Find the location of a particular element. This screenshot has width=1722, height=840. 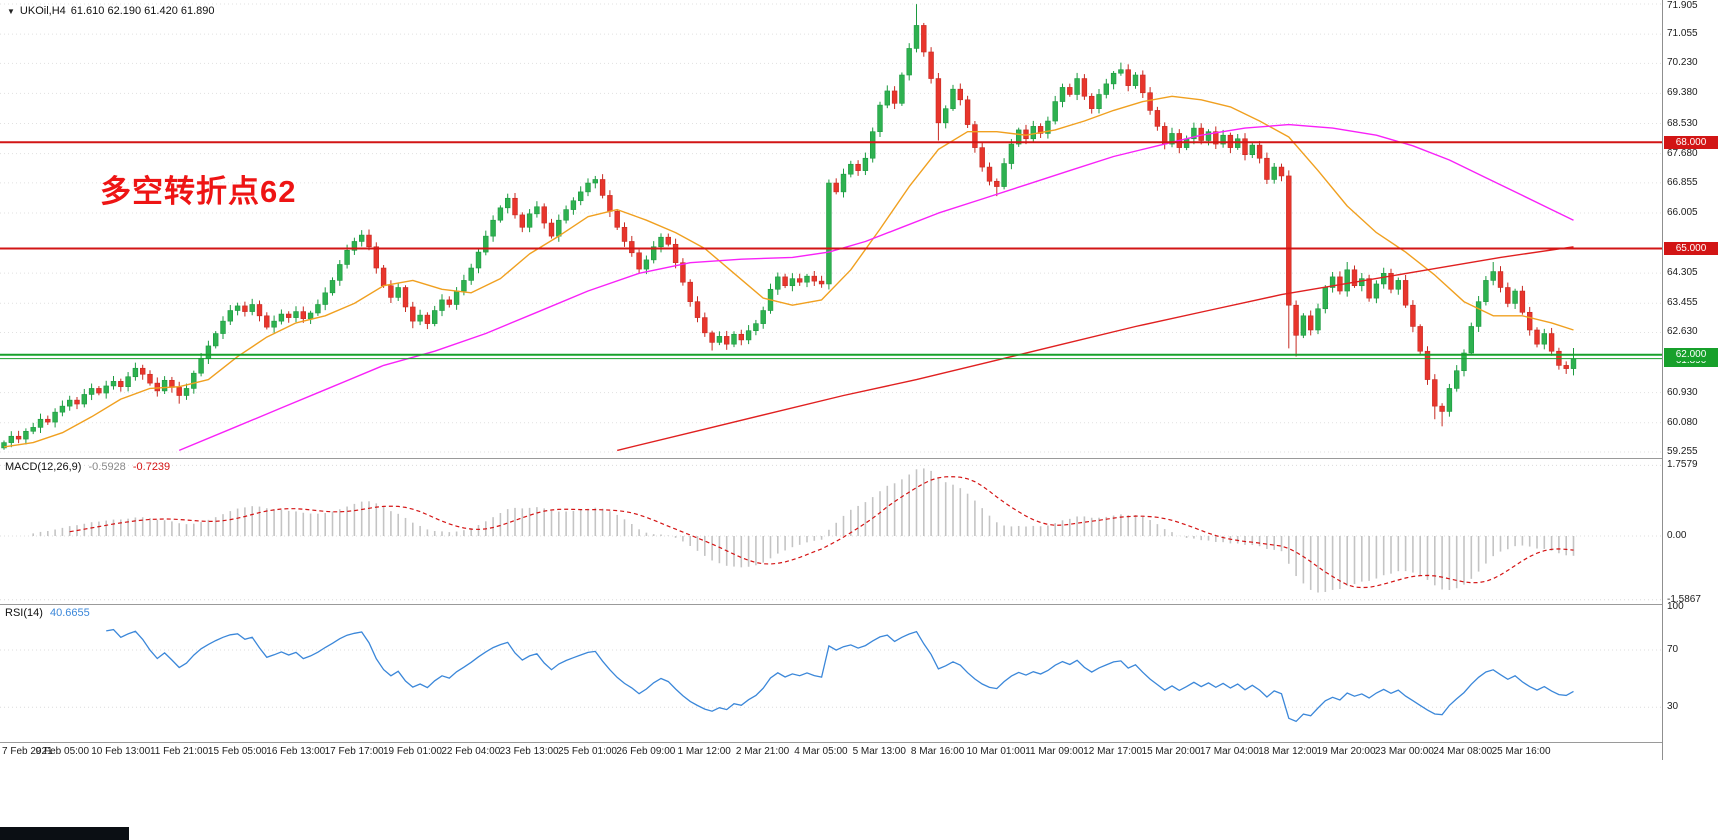

time-axis-label: 22 Feb 04:00 is located at coordinates (471, 751).